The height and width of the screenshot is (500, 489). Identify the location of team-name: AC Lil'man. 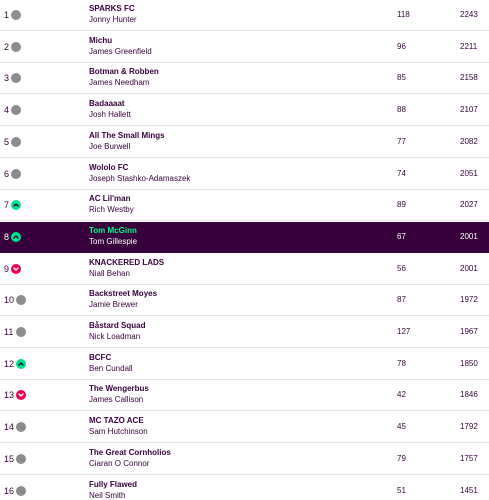
(110, 199).